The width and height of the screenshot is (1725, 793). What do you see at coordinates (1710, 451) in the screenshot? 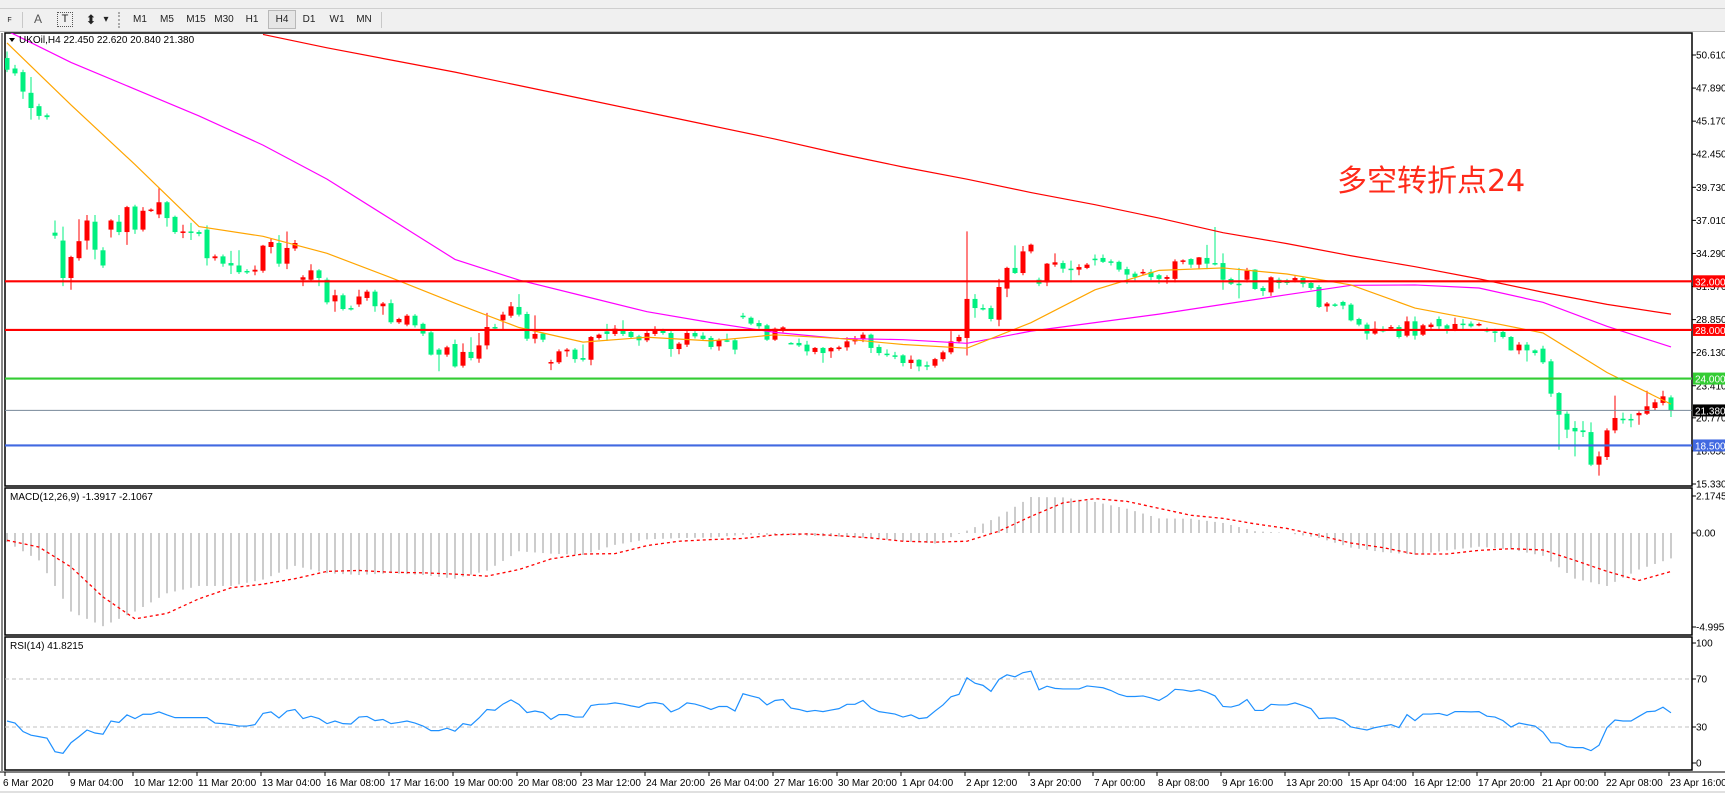
I see `price-axis-label: 18.050` at bounding box center [1710, 451].